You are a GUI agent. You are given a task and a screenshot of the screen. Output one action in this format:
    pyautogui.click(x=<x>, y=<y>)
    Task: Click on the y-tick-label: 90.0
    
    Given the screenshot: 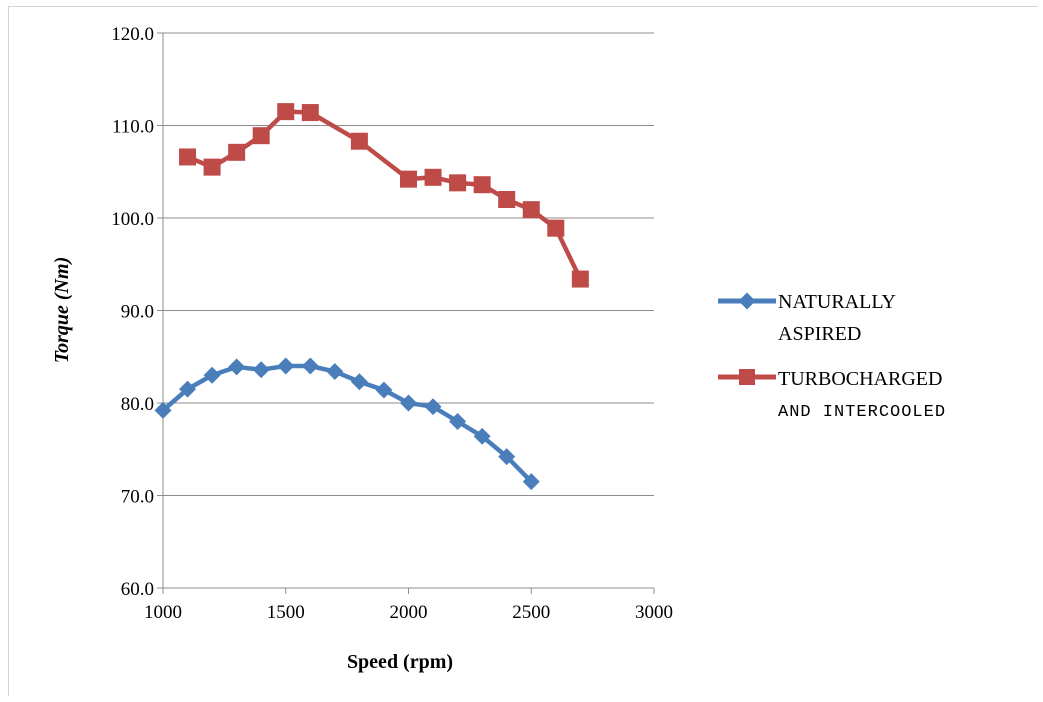 What is the action you would take?
    pyautogui.click(x=137, y=312)
    